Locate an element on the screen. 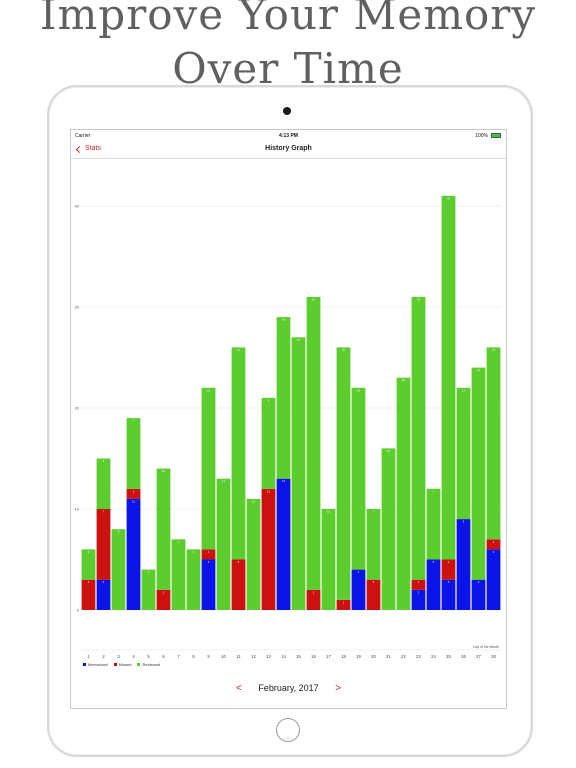 Image resolution: width=576 pixels, height=768 pixels. x-tick-label: 10 is located at coordinates (223, 656).